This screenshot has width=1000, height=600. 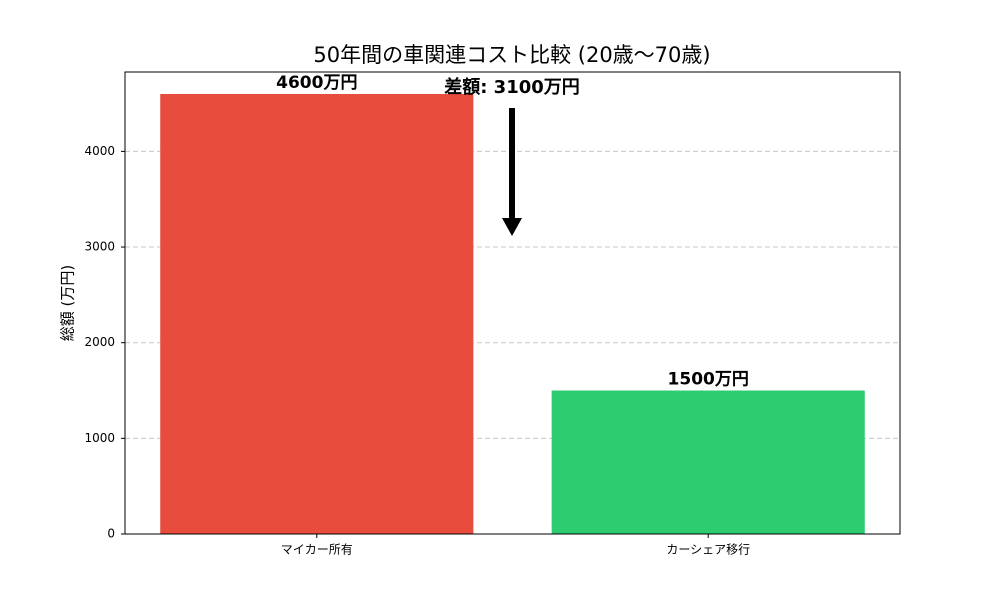 What do you see at coordinates (708, 550) in the screenshot?
I see `x-tick-label: カーシェア移行` at bounding box center [708, 550].